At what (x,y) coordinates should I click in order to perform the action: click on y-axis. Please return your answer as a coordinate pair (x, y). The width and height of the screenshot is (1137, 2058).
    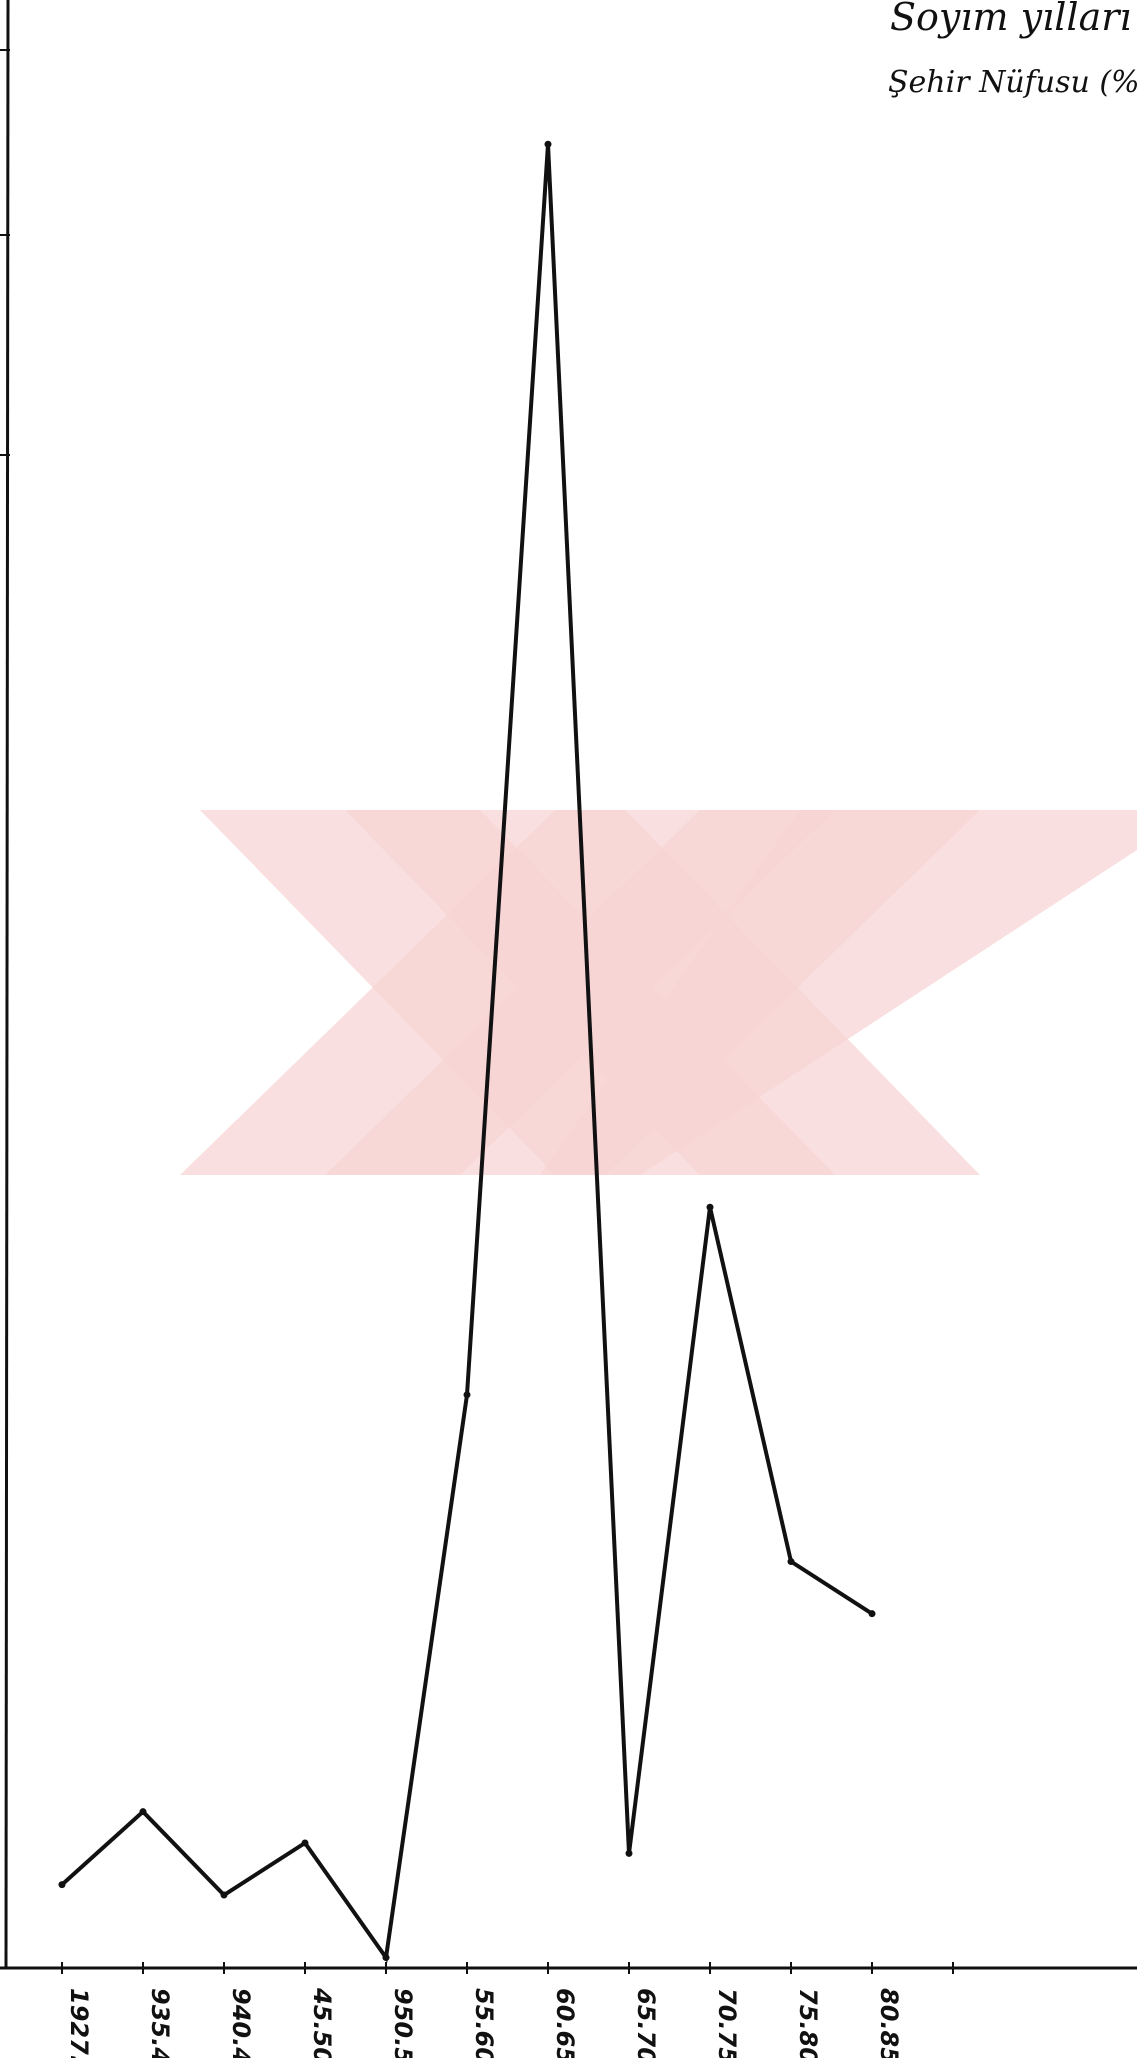
    Looking at the image, I should click on (7, 984).